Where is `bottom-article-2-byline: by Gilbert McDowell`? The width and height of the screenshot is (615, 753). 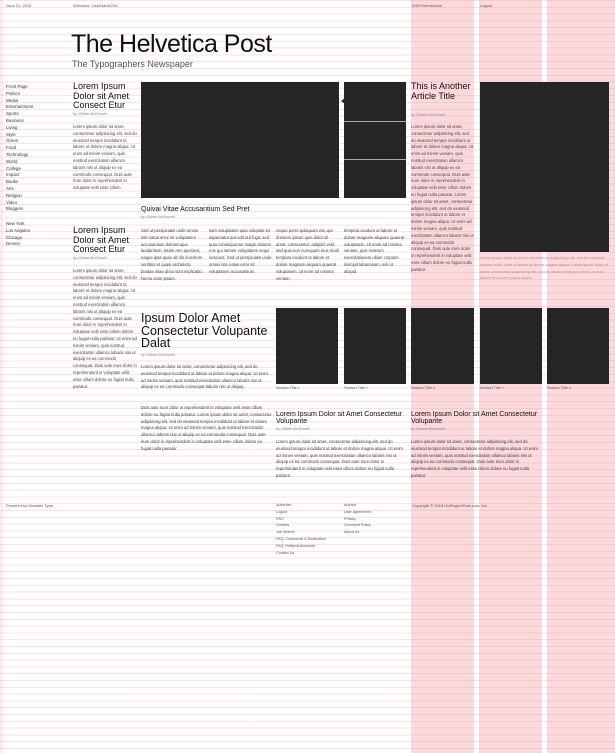 bottom-article-2-byline: by Gilbert McDowell is located at coordinates (428, 429).